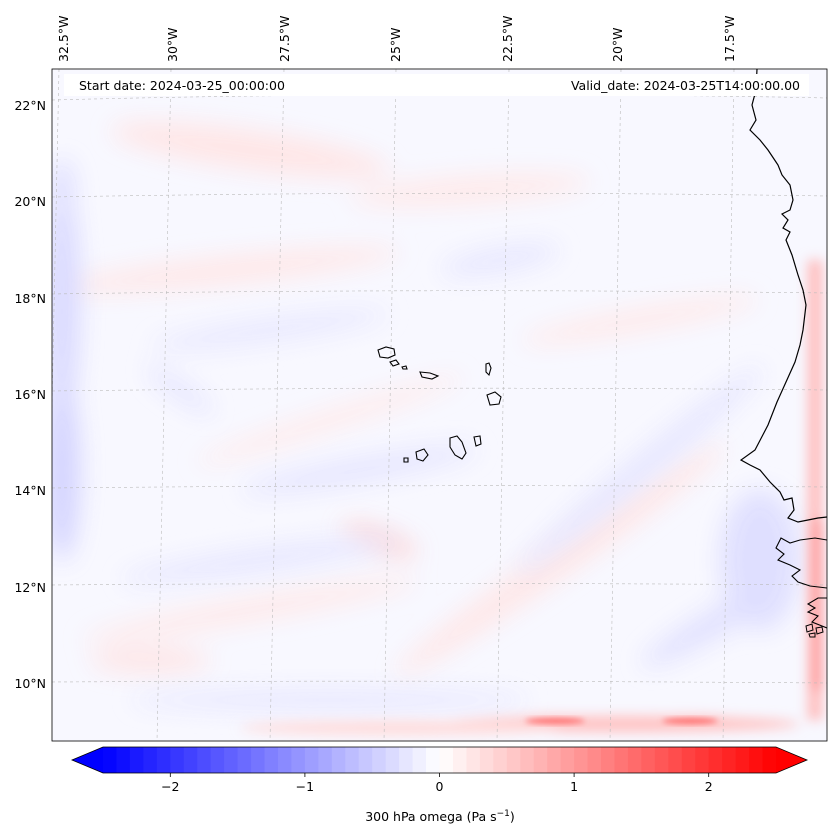  Describe the element at coordinates (458, 447) in the screenshot. I see `island-santiago` at that location.